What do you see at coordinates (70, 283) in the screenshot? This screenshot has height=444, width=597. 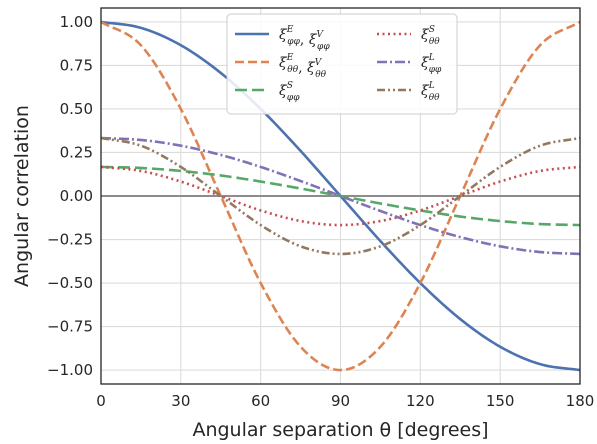 I see `y-tick-label: −0.50` at bounding box center [70, 283].